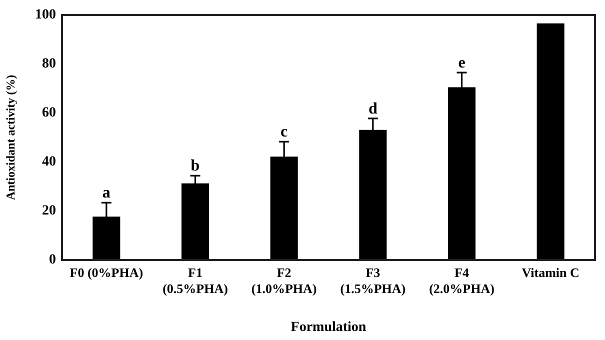 The width and height of the screenshot is (605, 340). What do you see at coordinates (550, 141) in the screenshot?
I see `bar` at bounding box center [550, 141].